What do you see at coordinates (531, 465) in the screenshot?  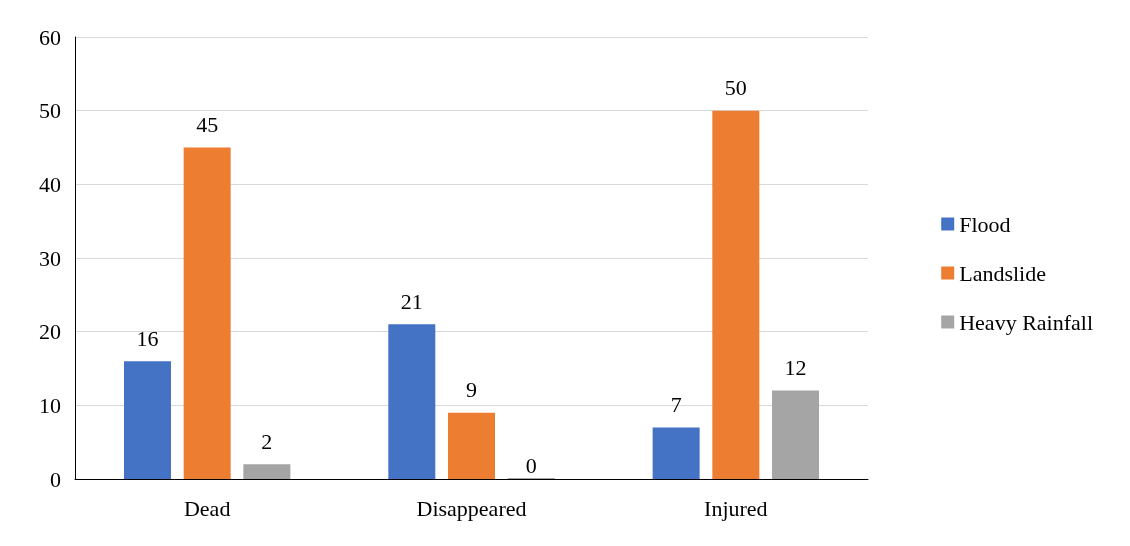 I see `data-label: 0` at bounding box center [531, 465].